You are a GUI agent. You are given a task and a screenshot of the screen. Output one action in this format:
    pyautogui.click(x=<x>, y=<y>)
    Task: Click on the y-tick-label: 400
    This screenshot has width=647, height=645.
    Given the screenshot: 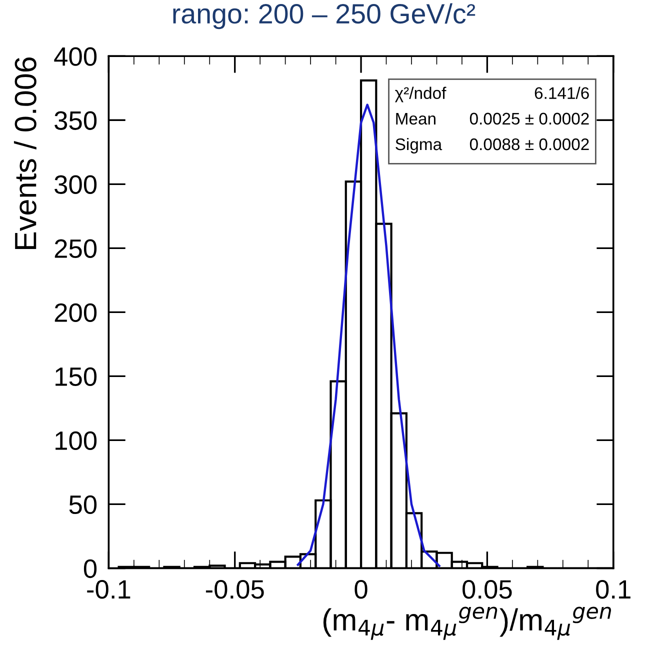 What is the action you would take?
    pyautogui.click(x=75, y=56)
    